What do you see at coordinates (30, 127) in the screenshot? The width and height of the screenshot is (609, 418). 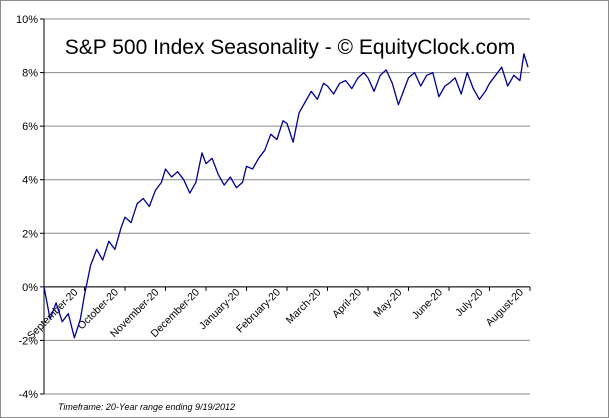 I see `y-tick-label: 6%` at bounding box center [30, 127].